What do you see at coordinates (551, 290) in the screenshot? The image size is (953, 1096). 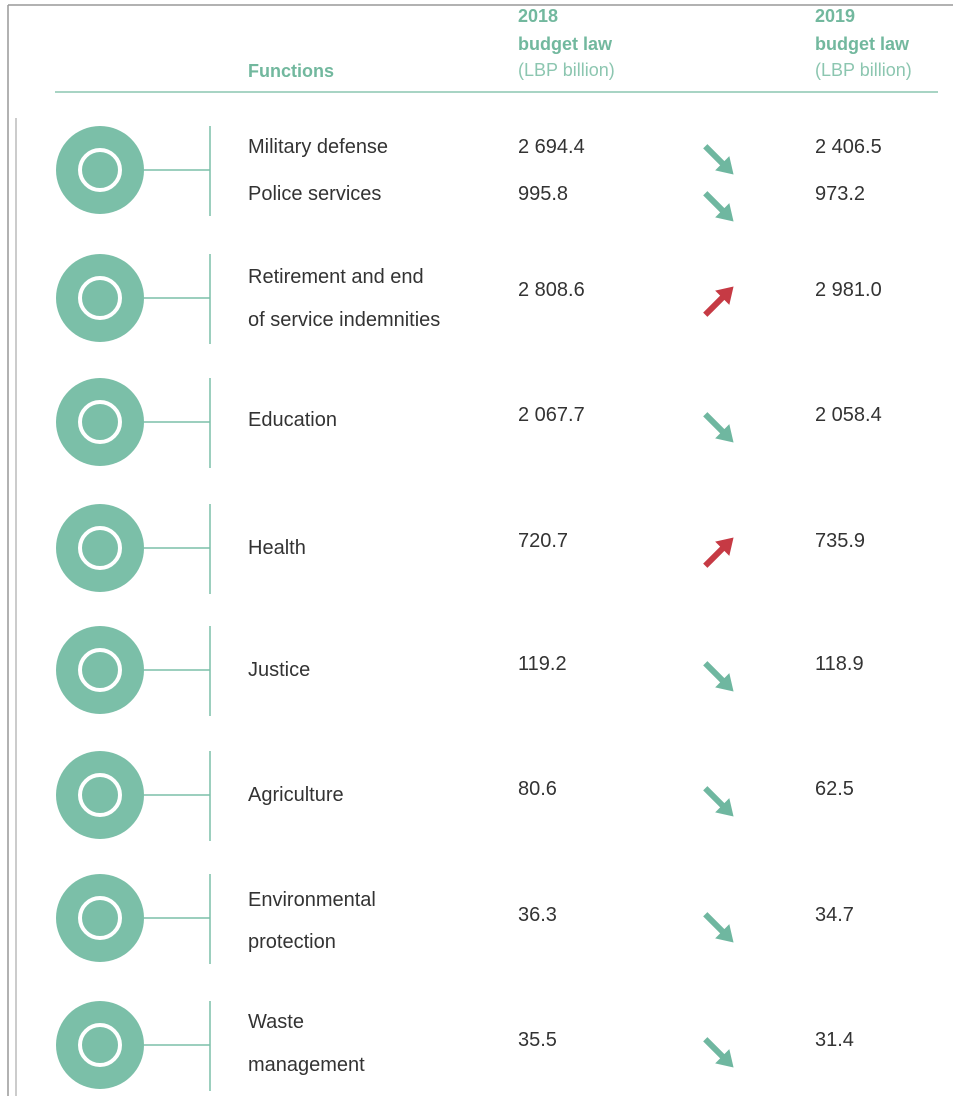 I see `value-2018: 2 808.6` at bounding box center [551, 290].